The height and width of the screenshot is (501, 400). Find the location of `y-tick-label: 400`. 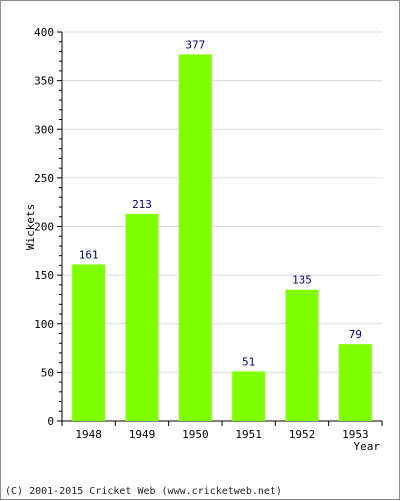

y-tick-label: 400 is located at coordinates (44, 32).